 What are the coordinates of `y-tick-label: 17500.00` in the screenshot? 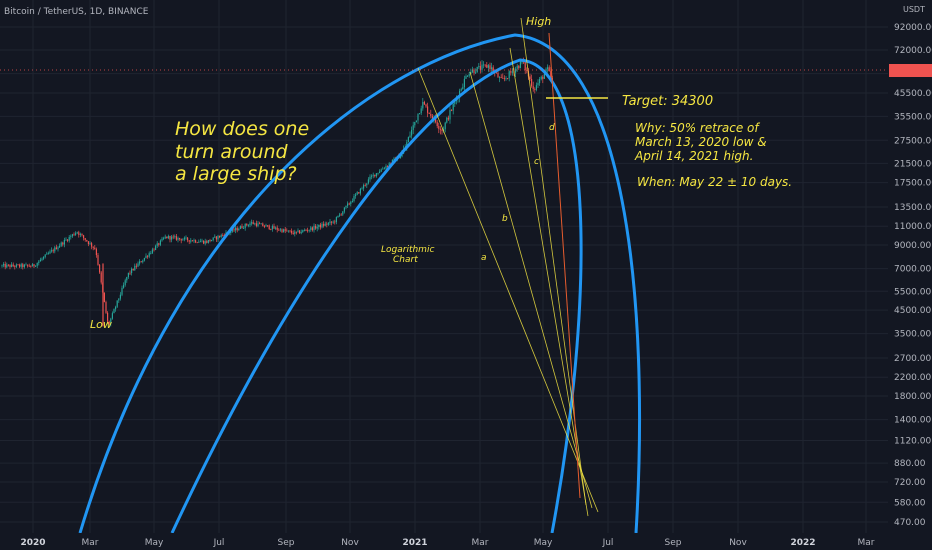 It's located at (913, 184).